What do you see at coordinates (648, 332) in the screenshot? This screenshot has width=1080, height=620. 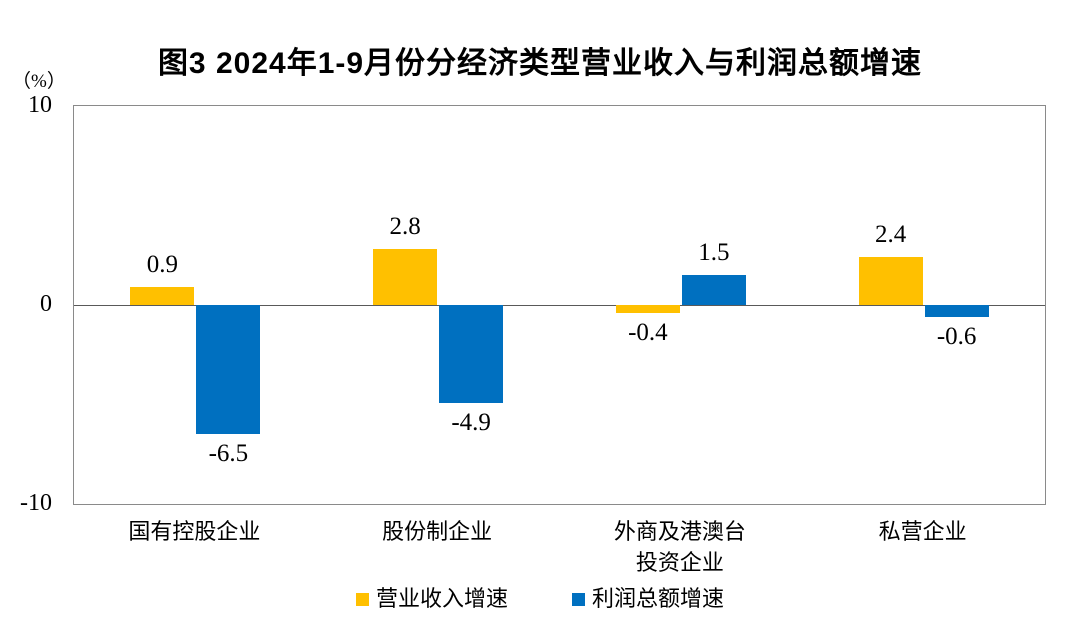 I see `bar-value-label-series0-cat2: -0.4` at bounding box center [648, 332].